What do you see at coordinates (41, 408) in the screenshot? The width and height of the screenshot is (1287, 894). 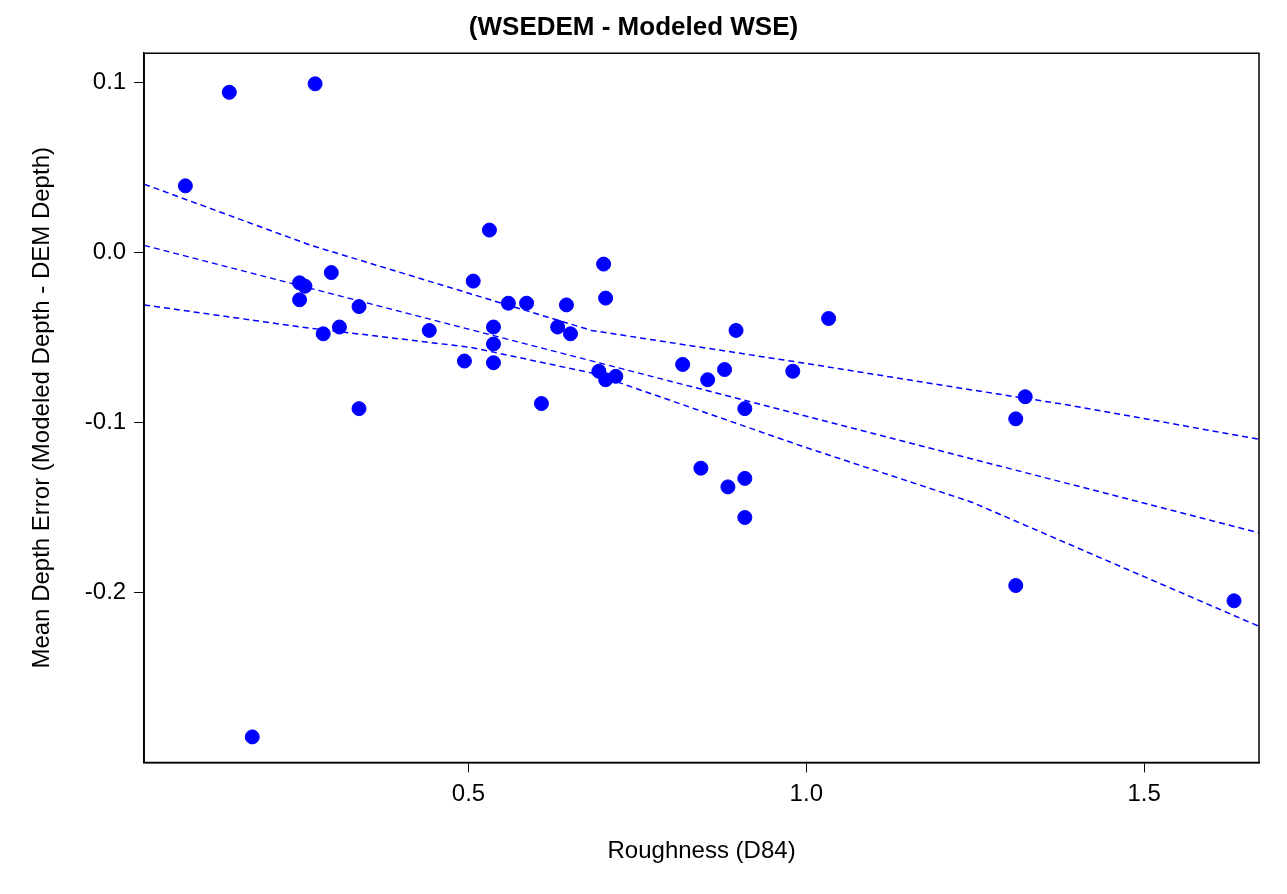 I see `y-axis-title: Mean Depth Error (Modeled Depth - DEM Depth)` at bounding box center [41, 408].